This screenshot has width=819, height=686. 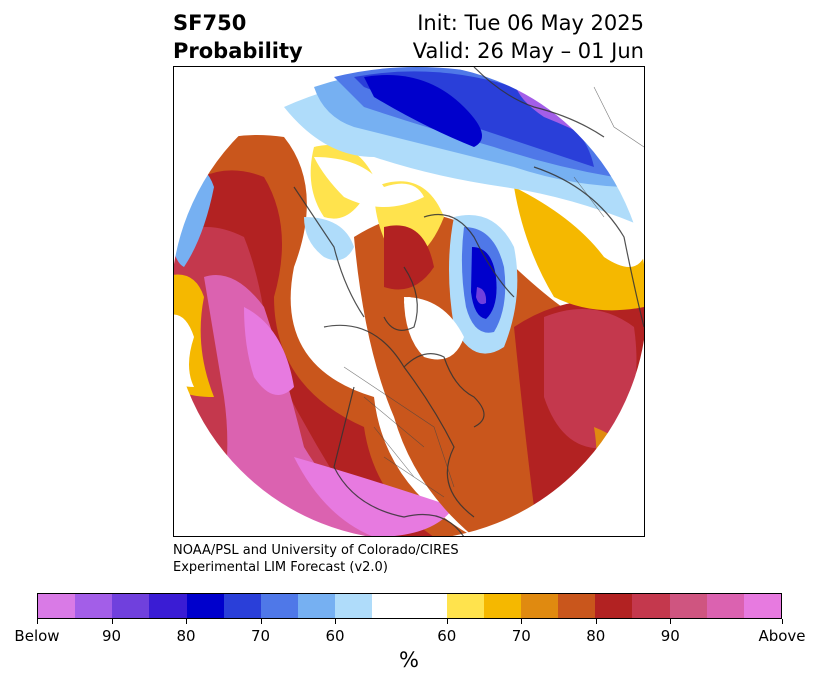 What do you see at coordinates (280, 567) in the screenshot?
I see `credit-line-2: Experimental LIM Forecast (v2.0)` at bounding box center [280, 567].